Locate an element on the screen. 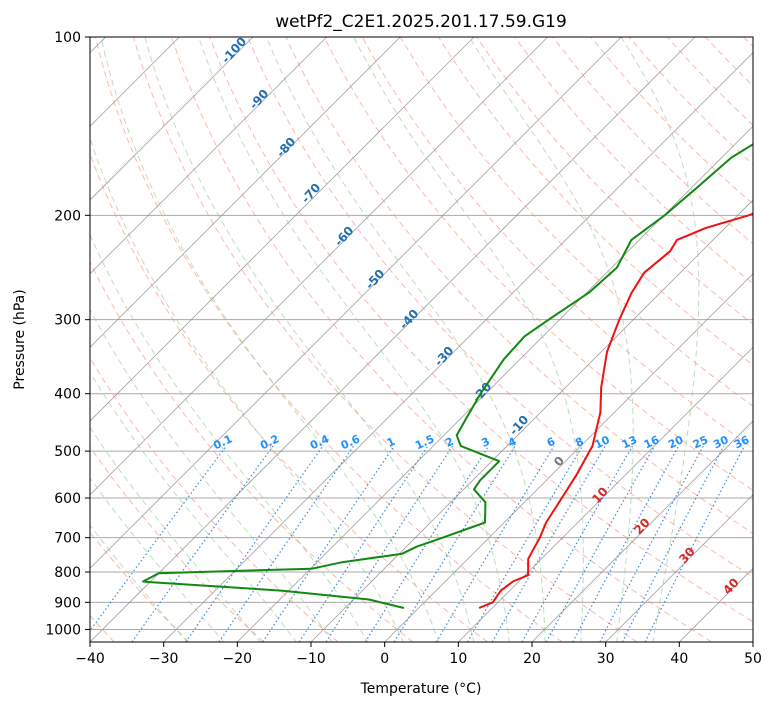 This screenshot has width=775, height=708. dry-adiabat-label: -100 is located at coordinates (234, 50).